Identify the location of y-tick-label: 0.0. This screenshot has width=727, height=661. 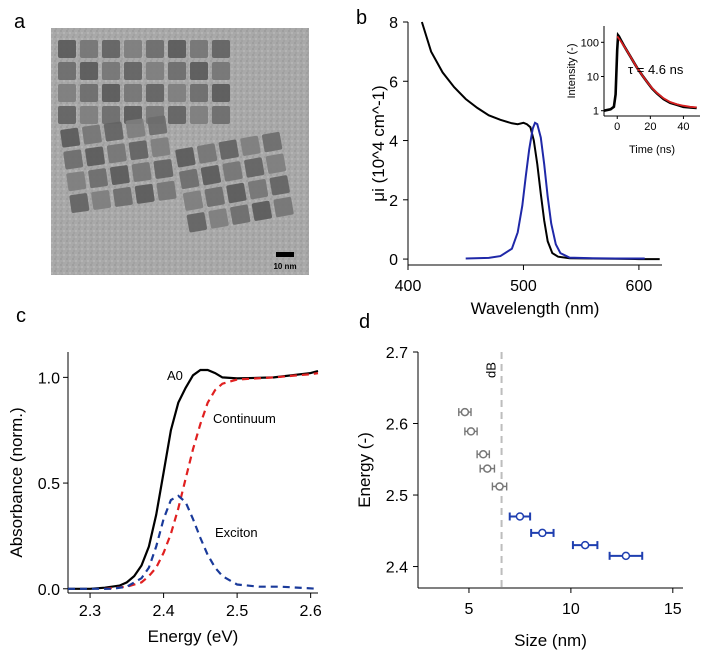
(49, 590).